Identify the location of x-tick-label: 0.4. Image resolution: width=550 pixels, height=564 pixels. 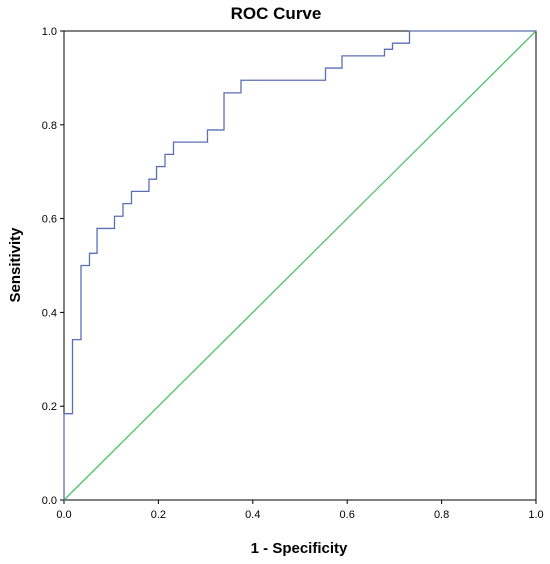
(252, 515).